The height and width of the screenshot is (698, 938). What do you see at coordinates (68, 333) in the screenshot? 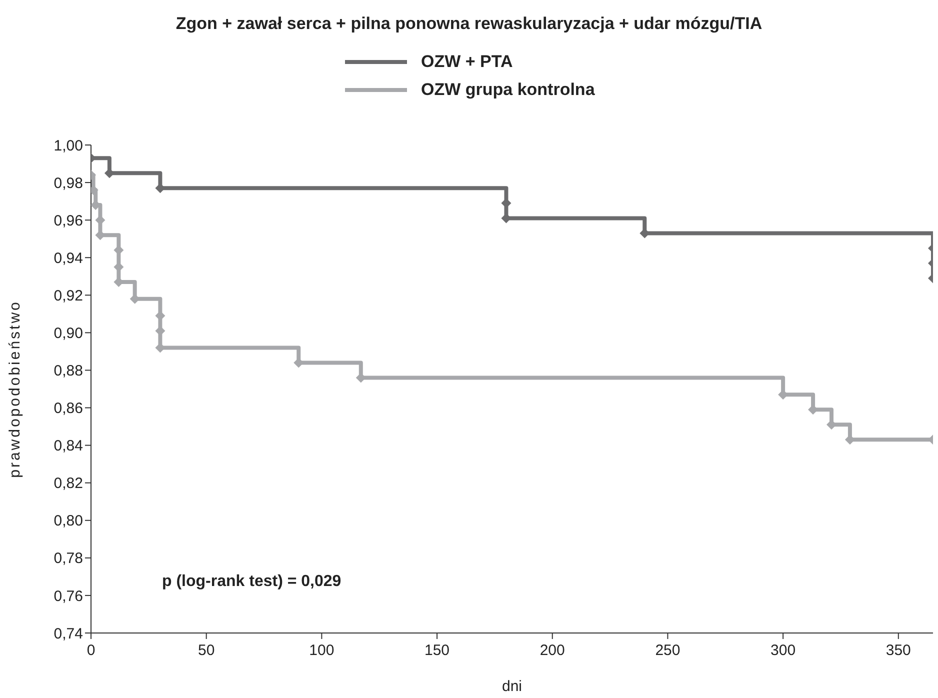
I see `y-tick-label: 0,90` at bounding box center [68, 333].